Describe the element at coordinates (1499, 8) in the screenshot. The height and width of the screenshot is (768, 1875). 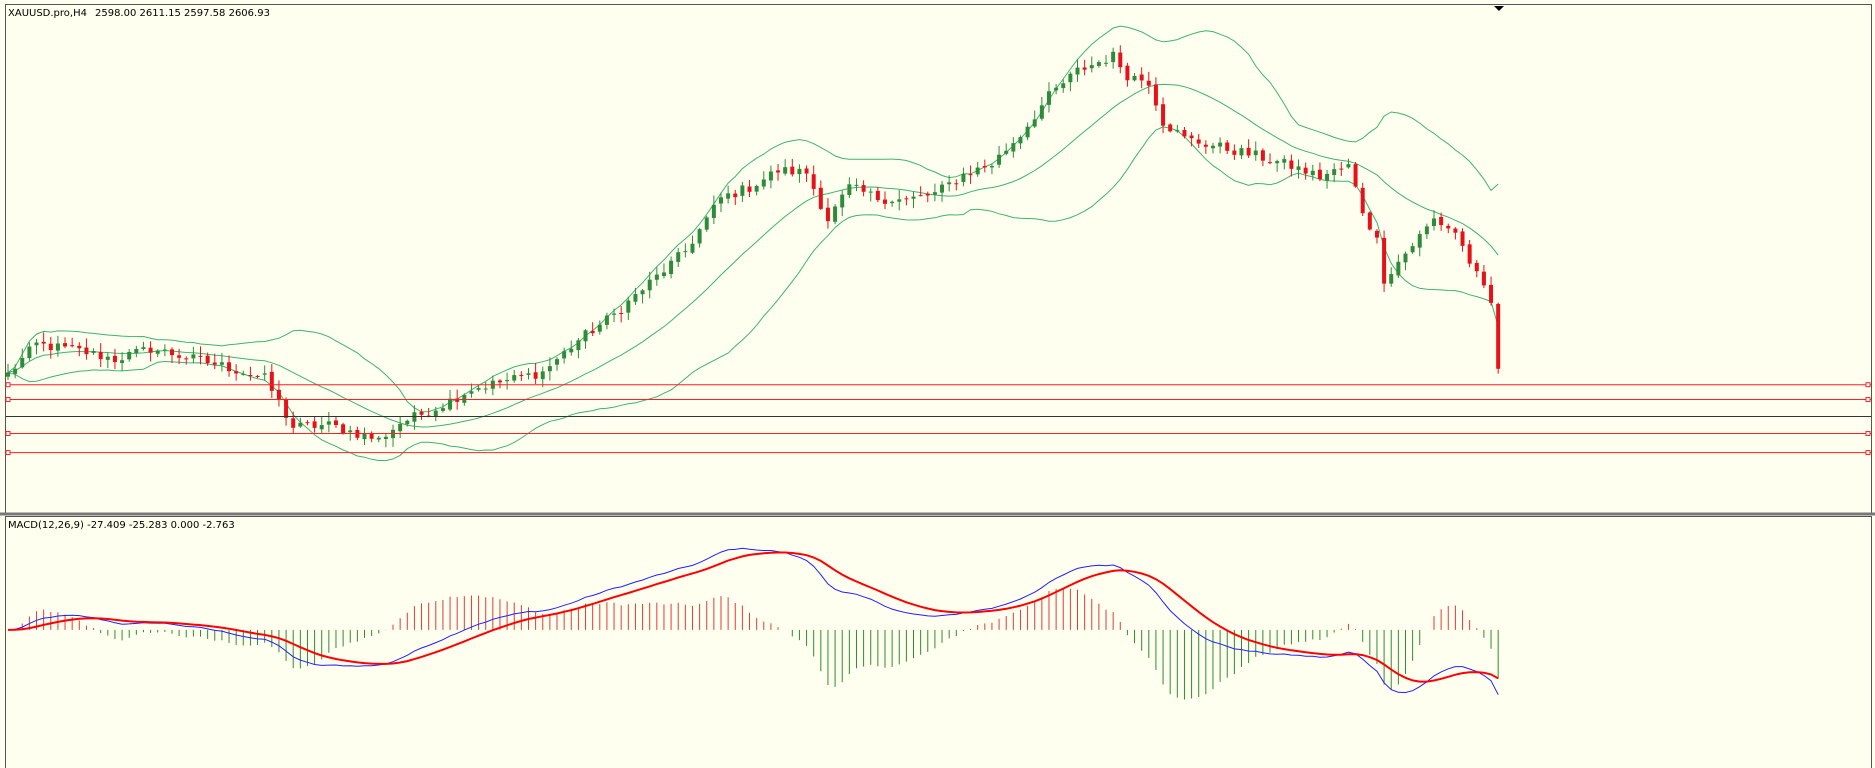
I see `shift-marker-icon` at that location.